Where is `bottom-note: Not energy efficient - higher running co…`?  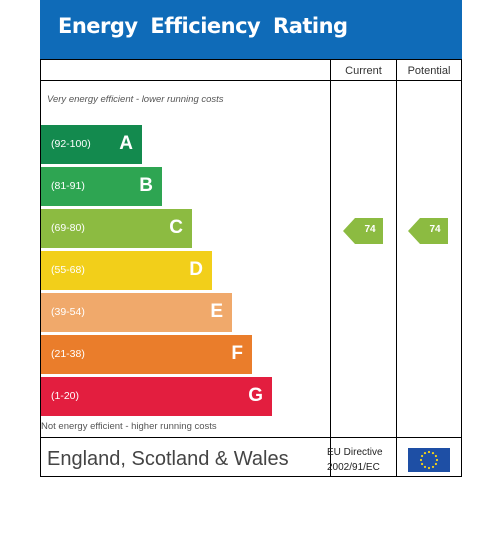 bottom-note: Not energy efficient - higher running co… is located at coordinates (129, 426).